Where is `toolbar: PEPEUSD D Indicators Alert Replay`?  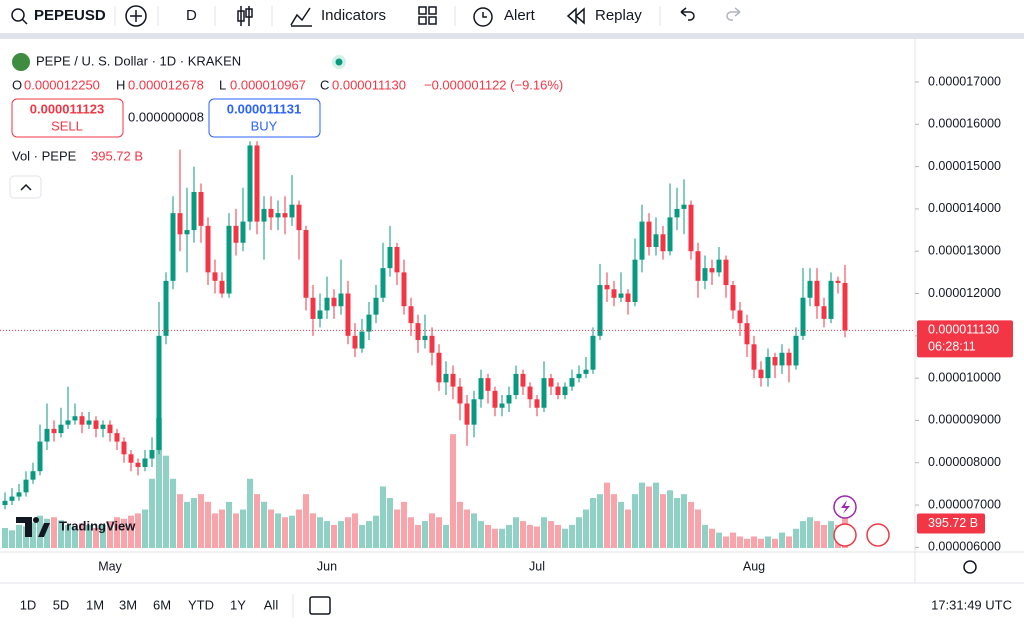
toolbar: PEPEUSD D Indicators Alert Replay is located at coordinates (376, 16).